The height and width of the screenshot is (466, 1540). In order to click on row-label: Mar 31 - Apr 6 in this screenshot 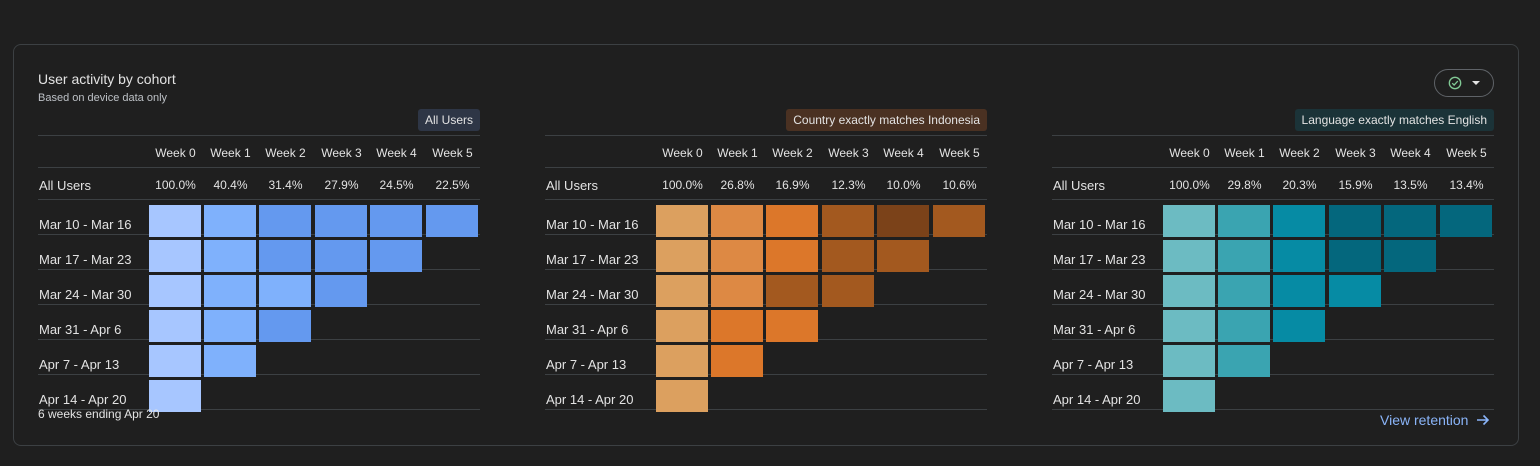, I will do `click(1094, 329)`.